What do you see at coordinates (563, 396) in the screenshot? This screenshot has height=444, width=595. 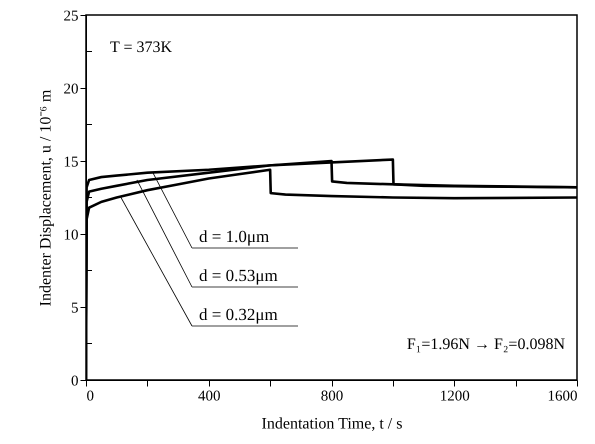 I see `x-tick-label: 1600` at bounding box center [563, 396].